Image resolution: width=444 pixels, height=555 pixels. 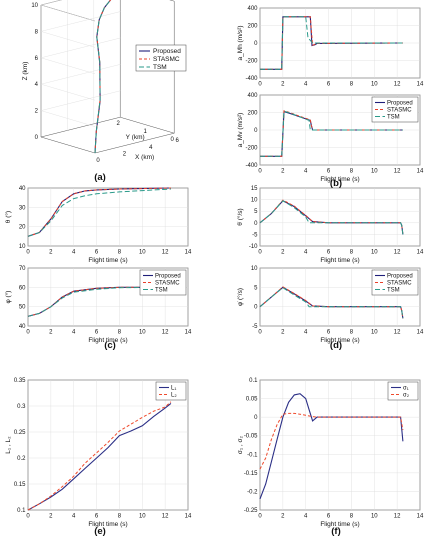 I want to click on z-tick-label: 2, so click(x=37, y=112).